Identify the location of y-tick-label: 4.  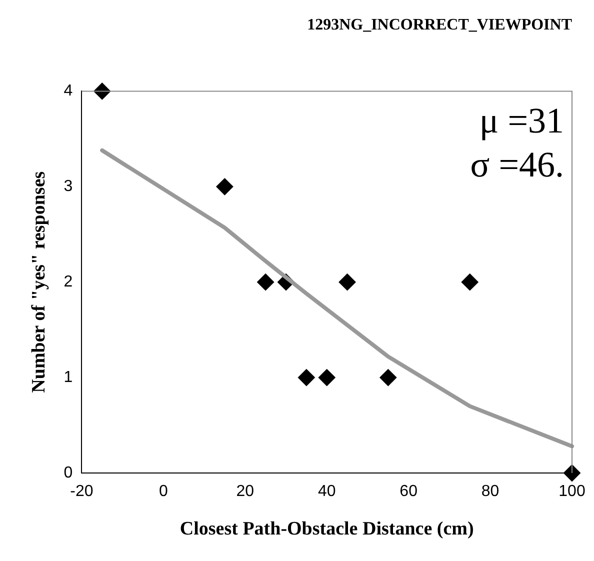
(68, 91).